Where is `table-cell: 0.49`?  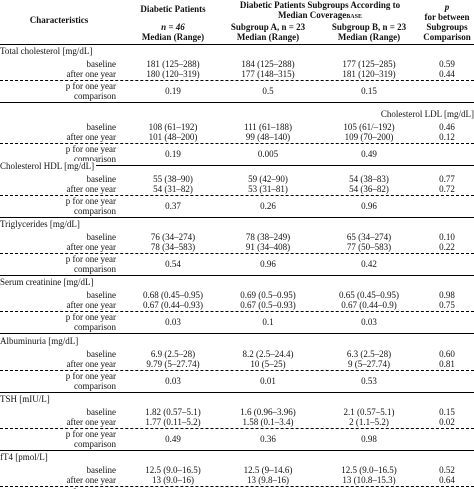
table-cell: 0.49 is located at coordinates (369, 154).